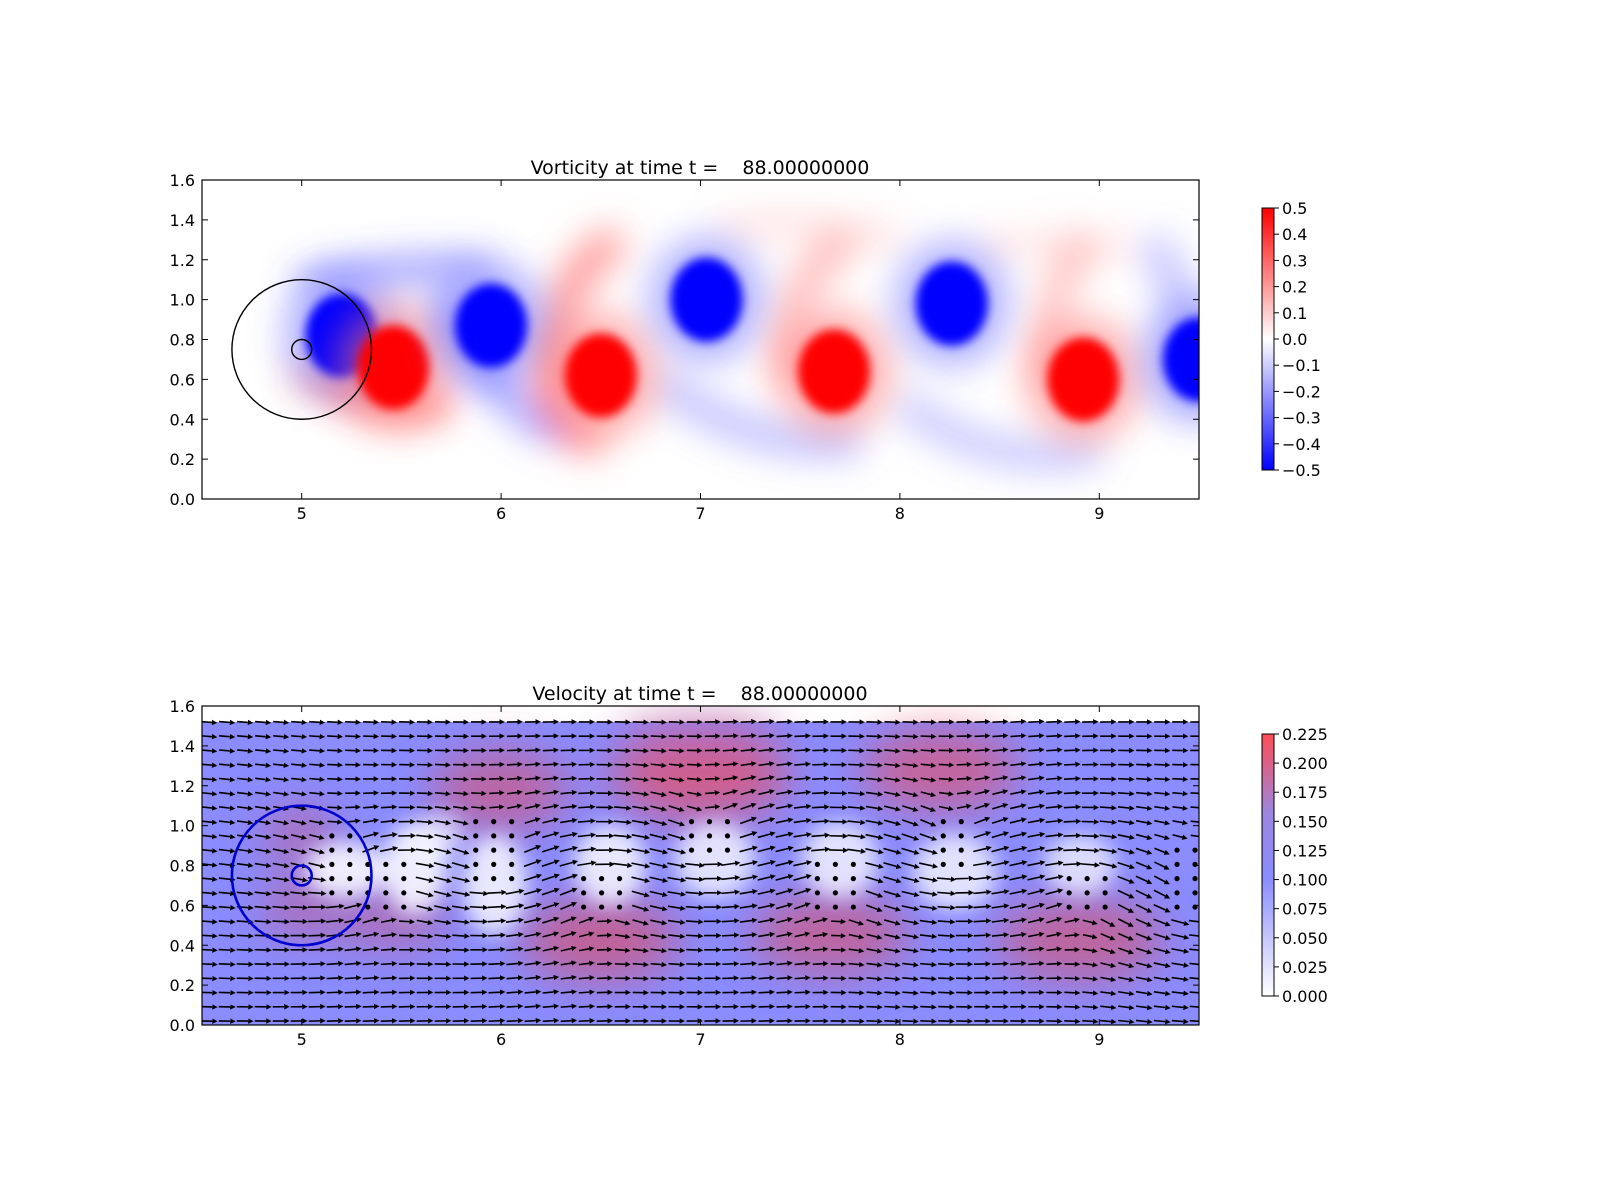 This screenshot has height=1200, width=1600. Describe the element at coordinates (182, 459) in the screenshot. I see `vorticity-ytick-label: 0.2` at that location.